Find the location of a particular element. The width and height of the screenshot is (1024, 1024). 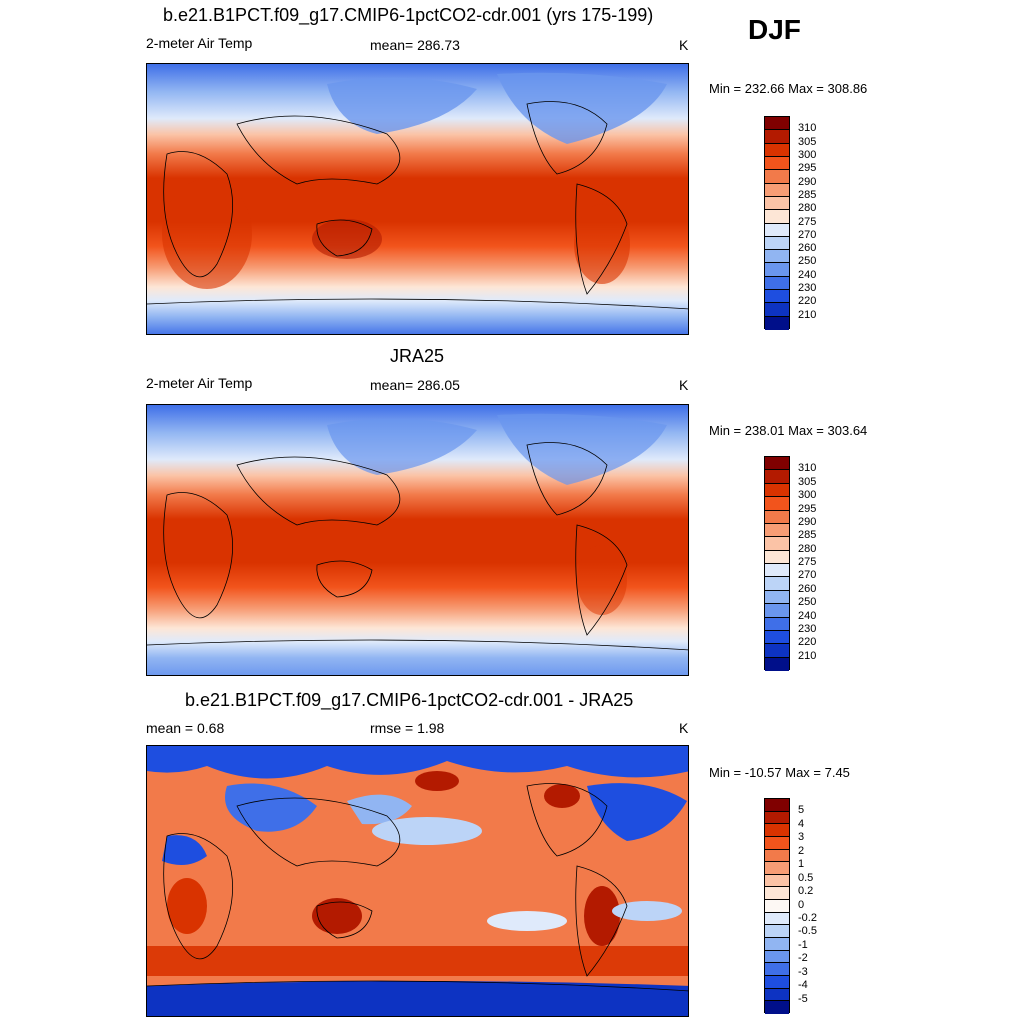

panel3-colorbar is located at coordinates (777, 906).